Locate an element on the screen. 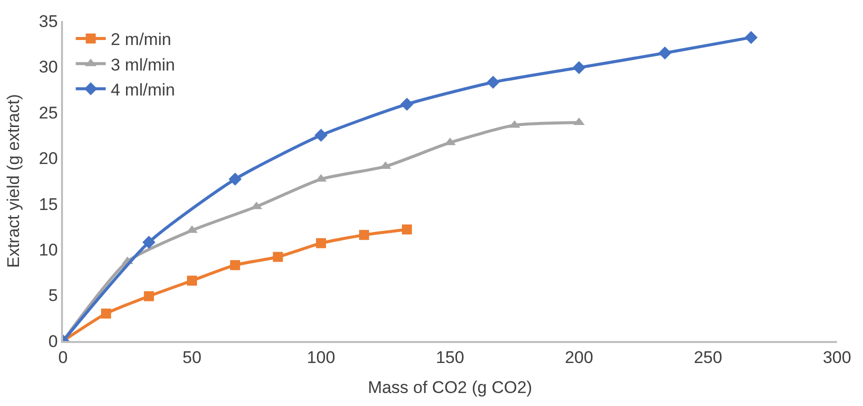 The image size is (863, 406). x-tick-label: 150 is located at coordinates (450, 358).